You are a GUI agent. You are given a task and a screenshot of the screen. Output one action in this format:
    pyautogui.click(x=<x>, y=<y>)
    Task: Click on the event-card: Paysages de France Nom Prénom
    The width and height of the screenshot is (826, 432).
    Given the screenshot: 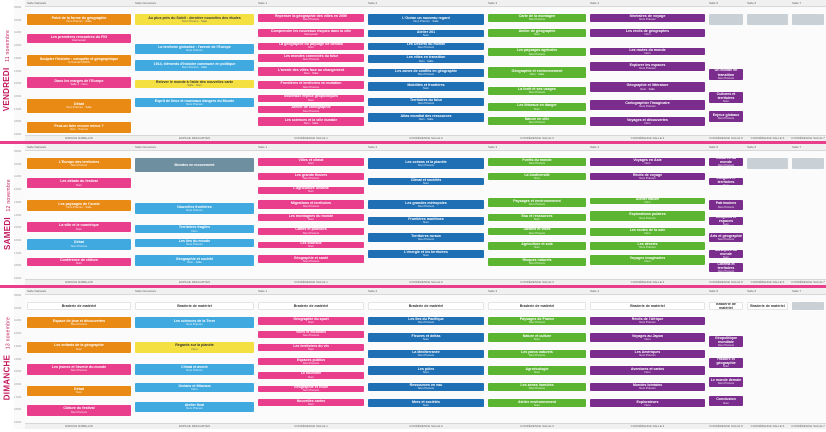 What is the action you would take?
    pyautogui.click(x=537, y=321)
    